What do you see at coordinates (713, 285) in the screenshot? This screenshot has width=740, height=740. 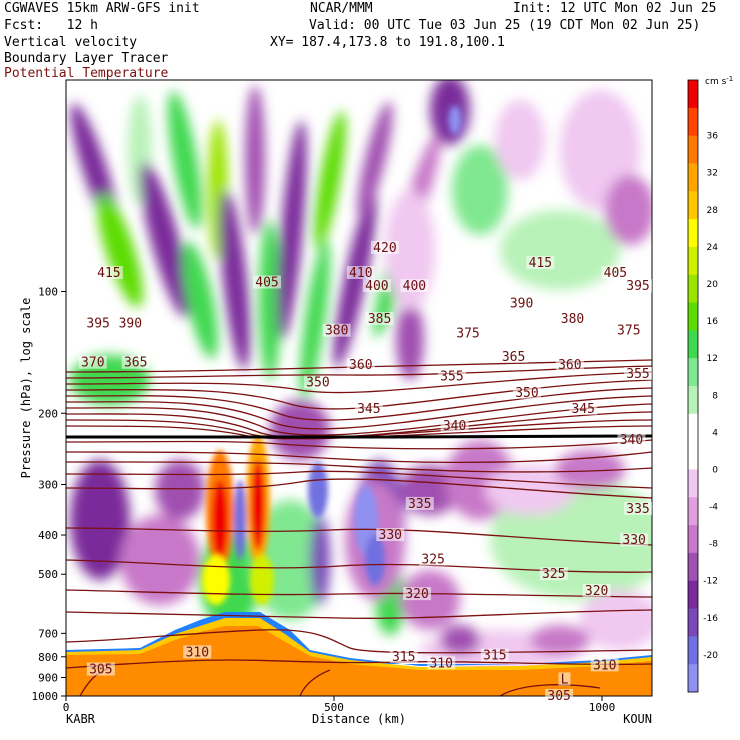 I see `colorbar-label: 20` at bounding box center [713, 285].